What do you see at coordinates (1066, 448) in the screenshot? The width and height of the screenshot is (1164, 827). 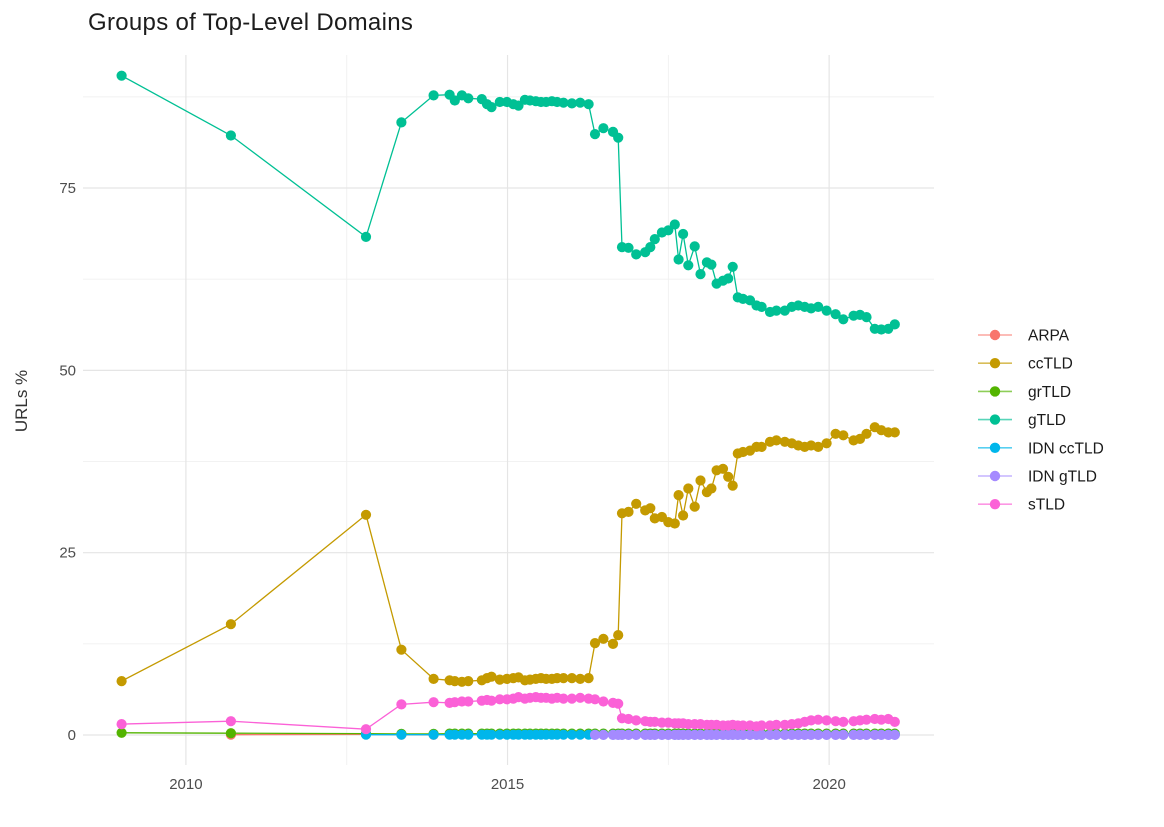 I see `legend-label: IDN ccTLD` at bounding box center [1066, 448].